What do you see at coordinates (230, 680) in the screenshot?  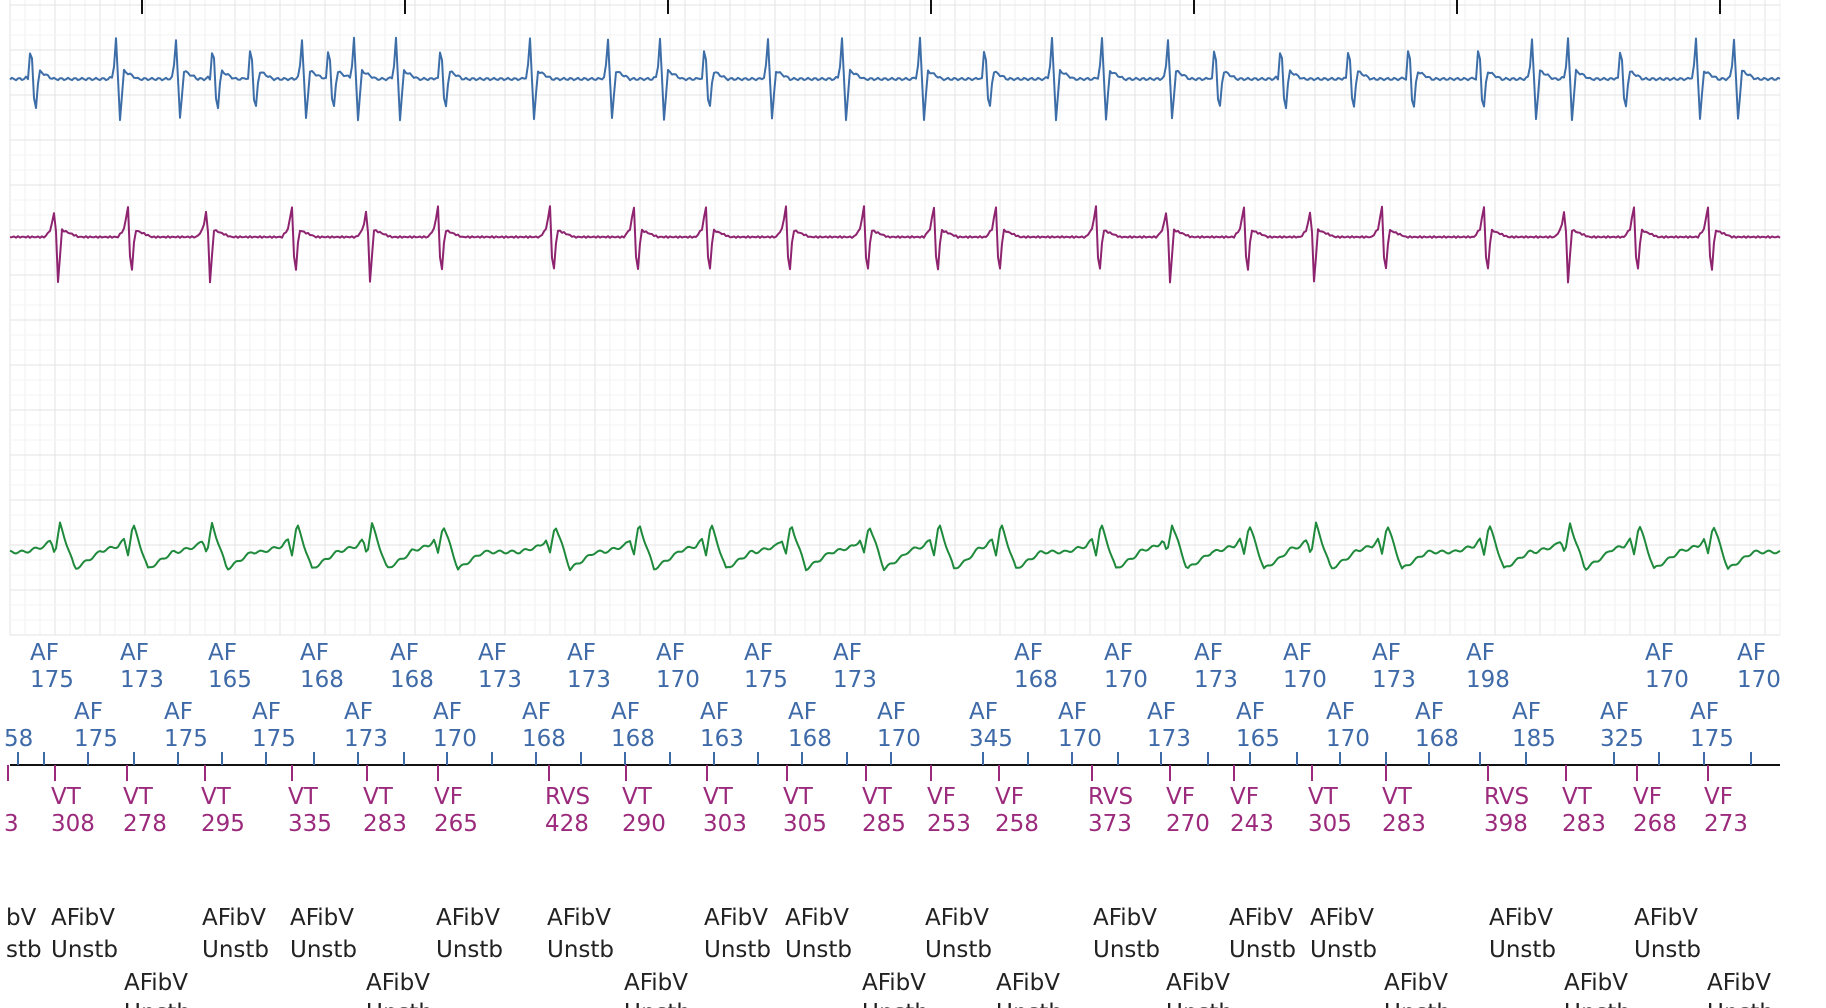 I see `atrial-marker-value: 165` at bounding box center [230, 680].